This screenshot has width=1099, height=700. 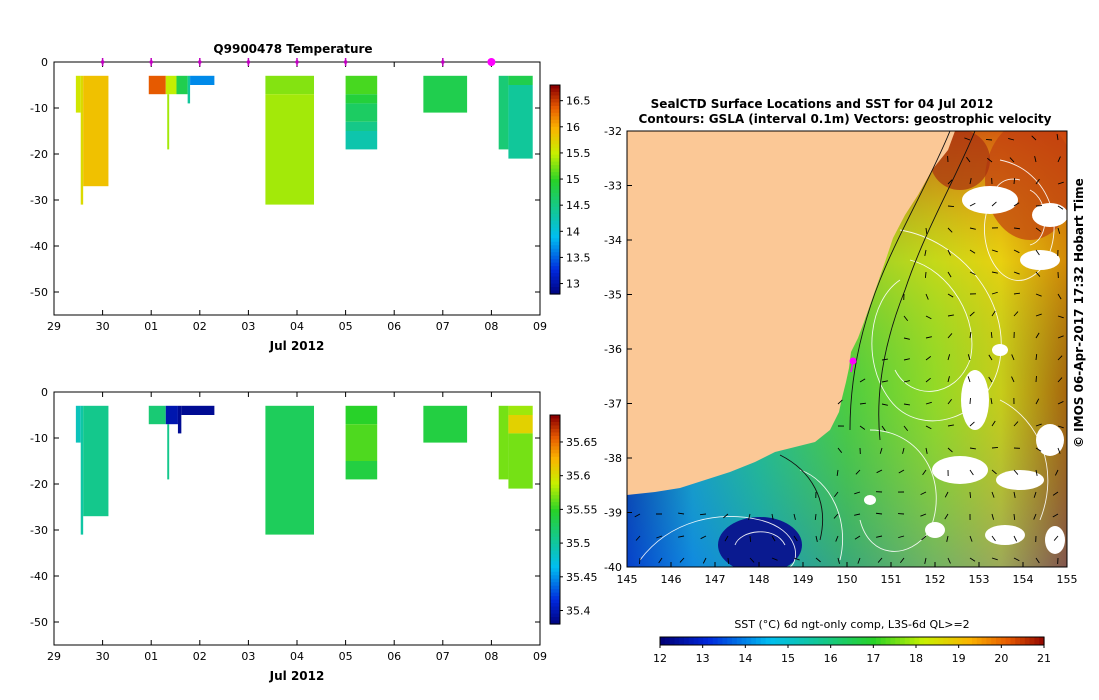 What do you see at coordinates (304, 470) in the screenshot?
I see `salinity-profile-cells` at bounding box center [304, 470].